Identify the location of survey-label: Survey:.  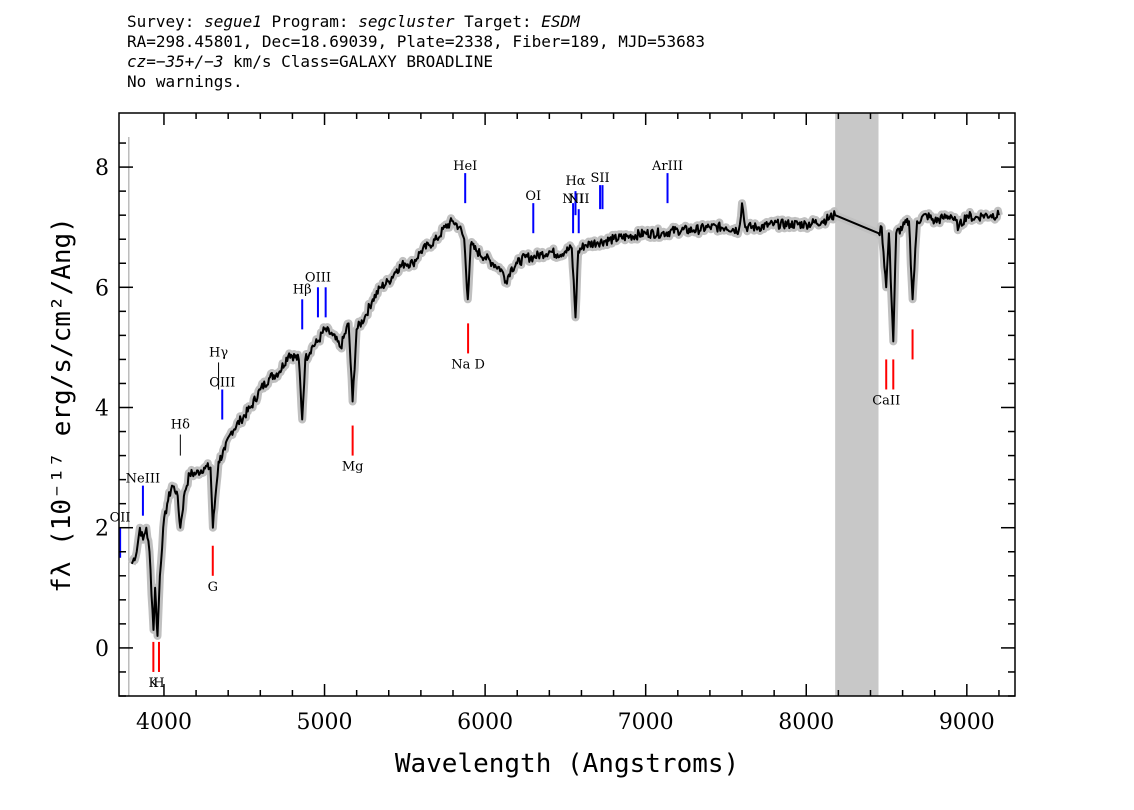
(166, 21).